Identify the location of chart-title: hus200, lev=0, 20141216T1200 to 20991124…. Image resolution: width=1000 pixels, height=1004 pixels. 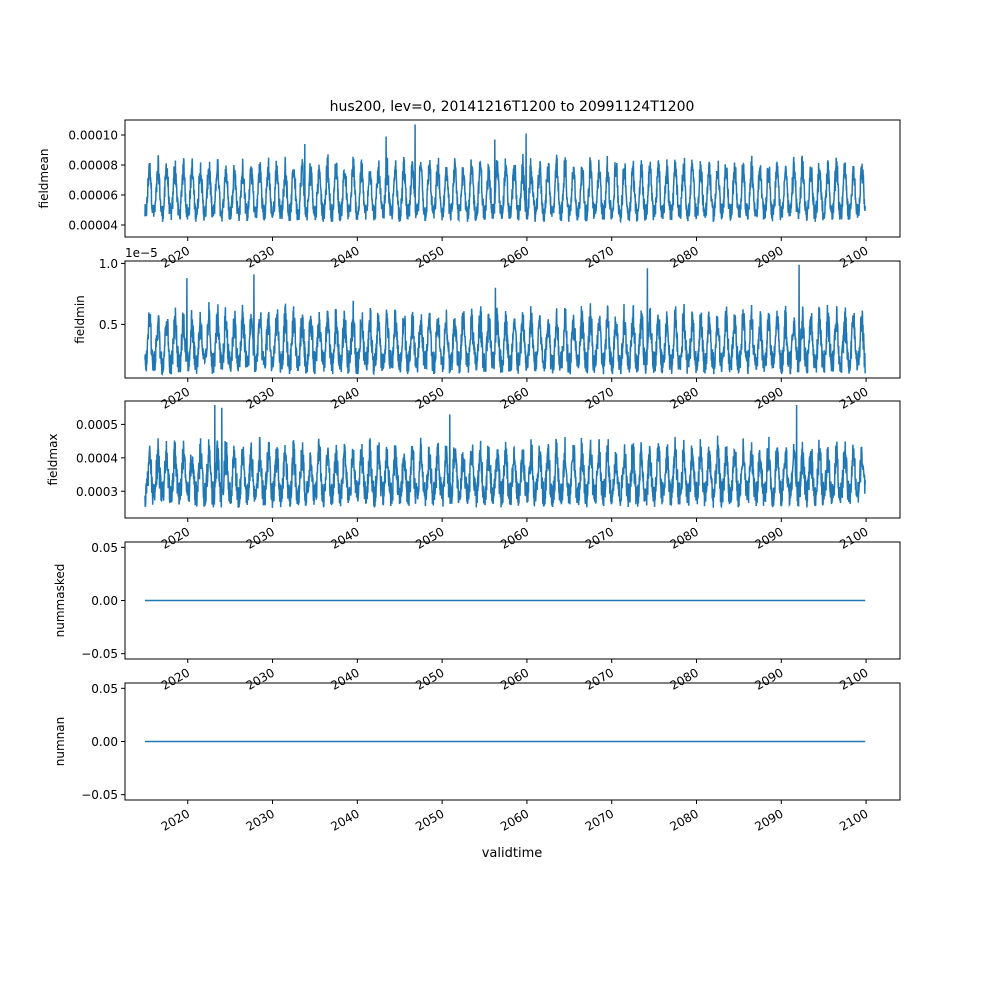
(512, 107).